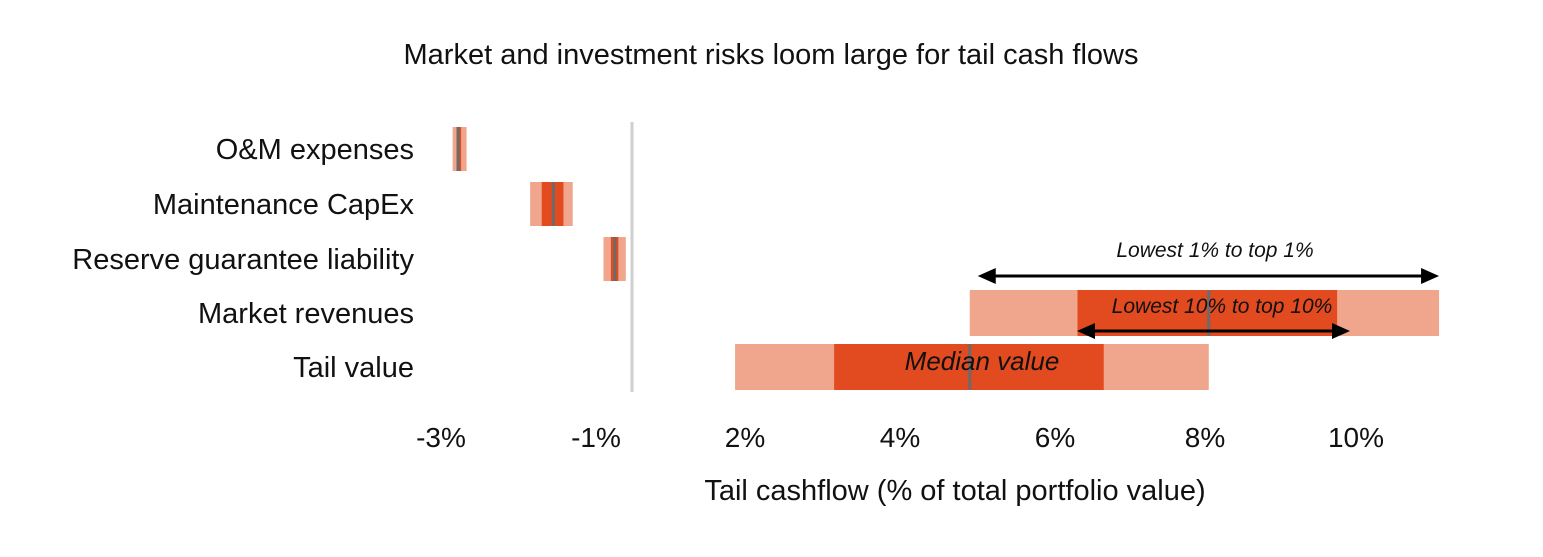  What do you see at coordinates (745, 437) in the screenshot?
I see `x-tick-label: 2%` at bounding box center [745, 437].